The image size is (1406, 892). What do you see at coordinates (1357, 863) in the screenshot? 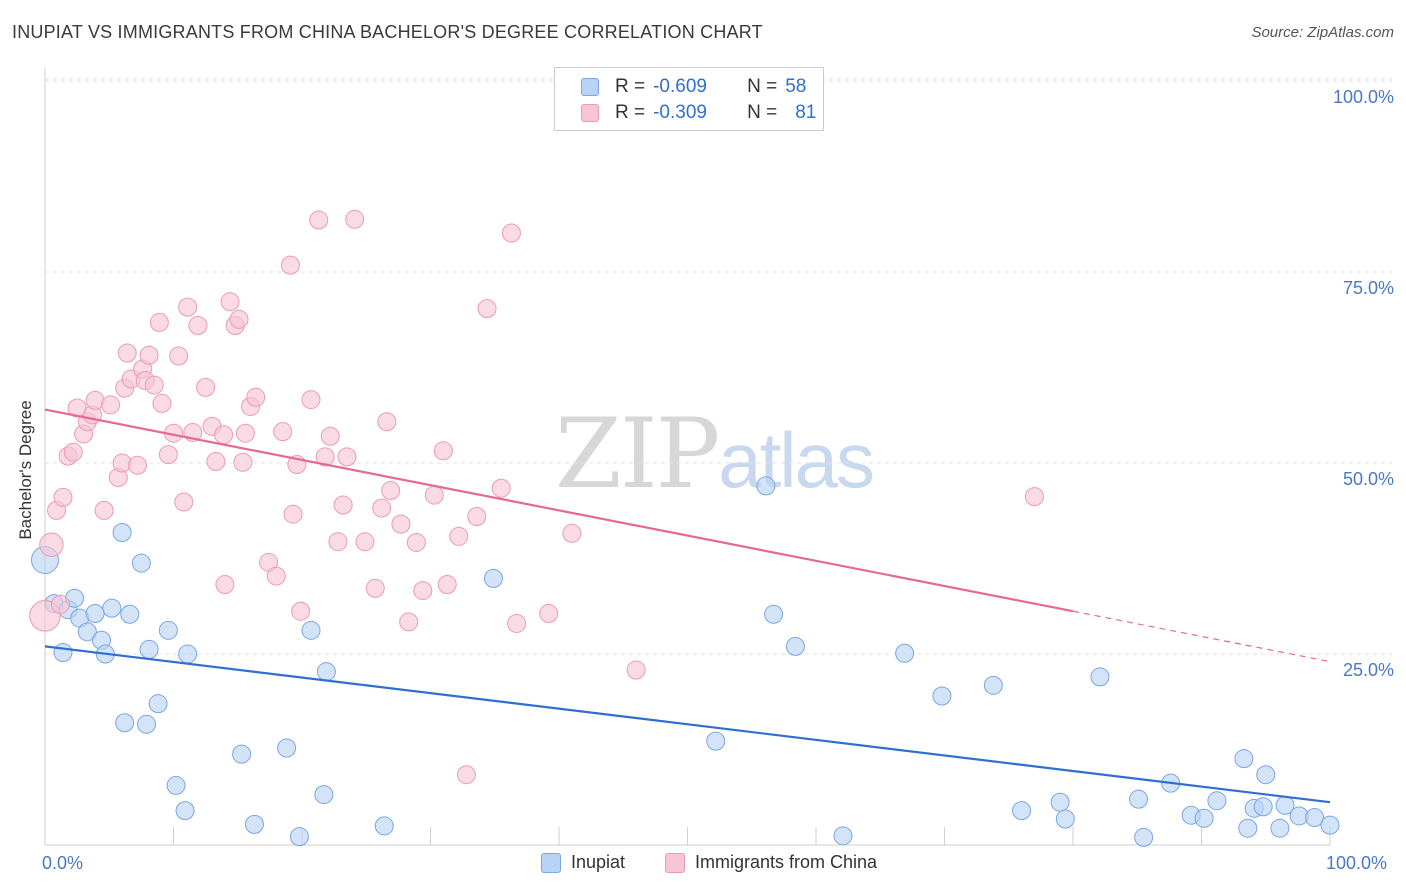
I see `x-tick-label-max: 100.0%` at bounding box center [1357, 863].